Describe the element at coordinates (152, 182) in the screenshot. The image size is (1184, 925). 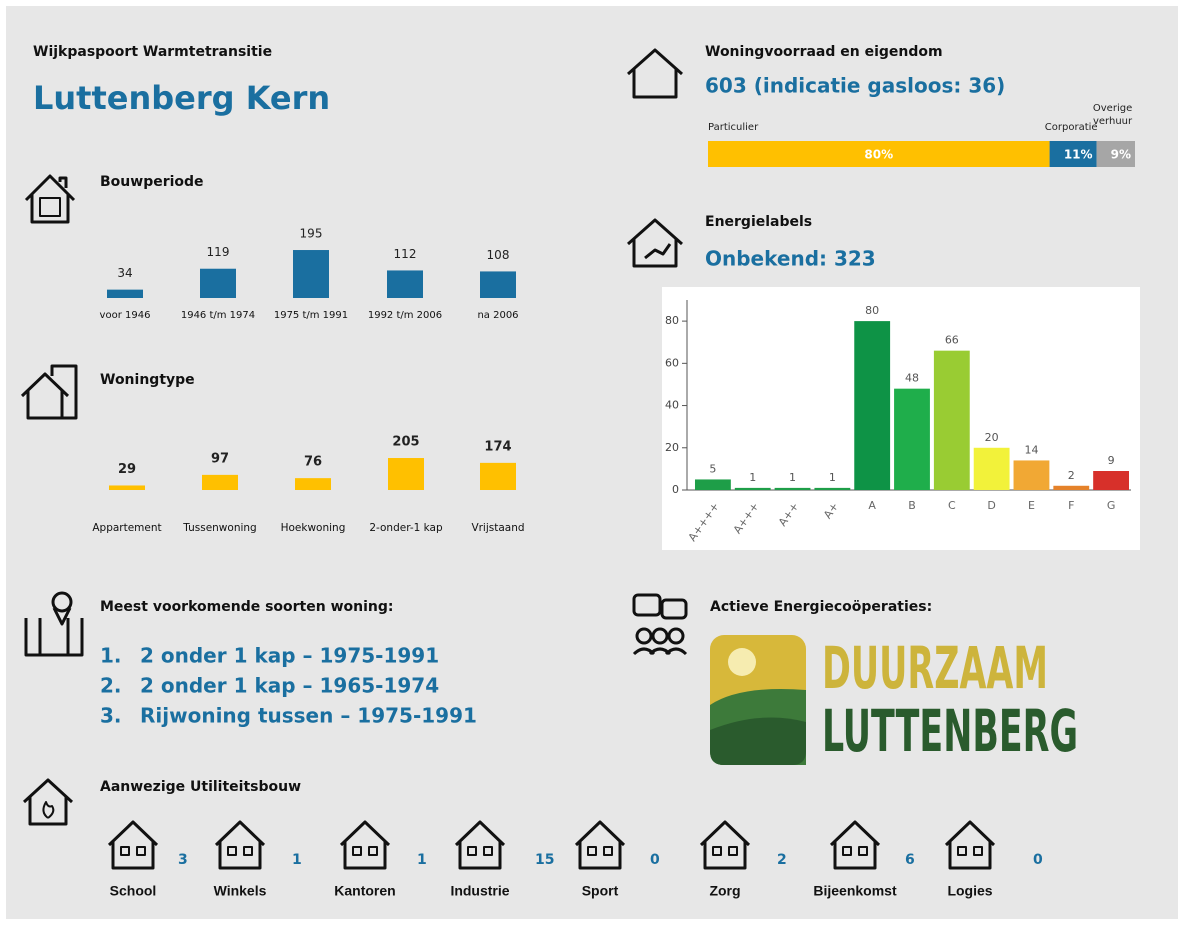
I see `chart-title: Bouwperiode` at that location.